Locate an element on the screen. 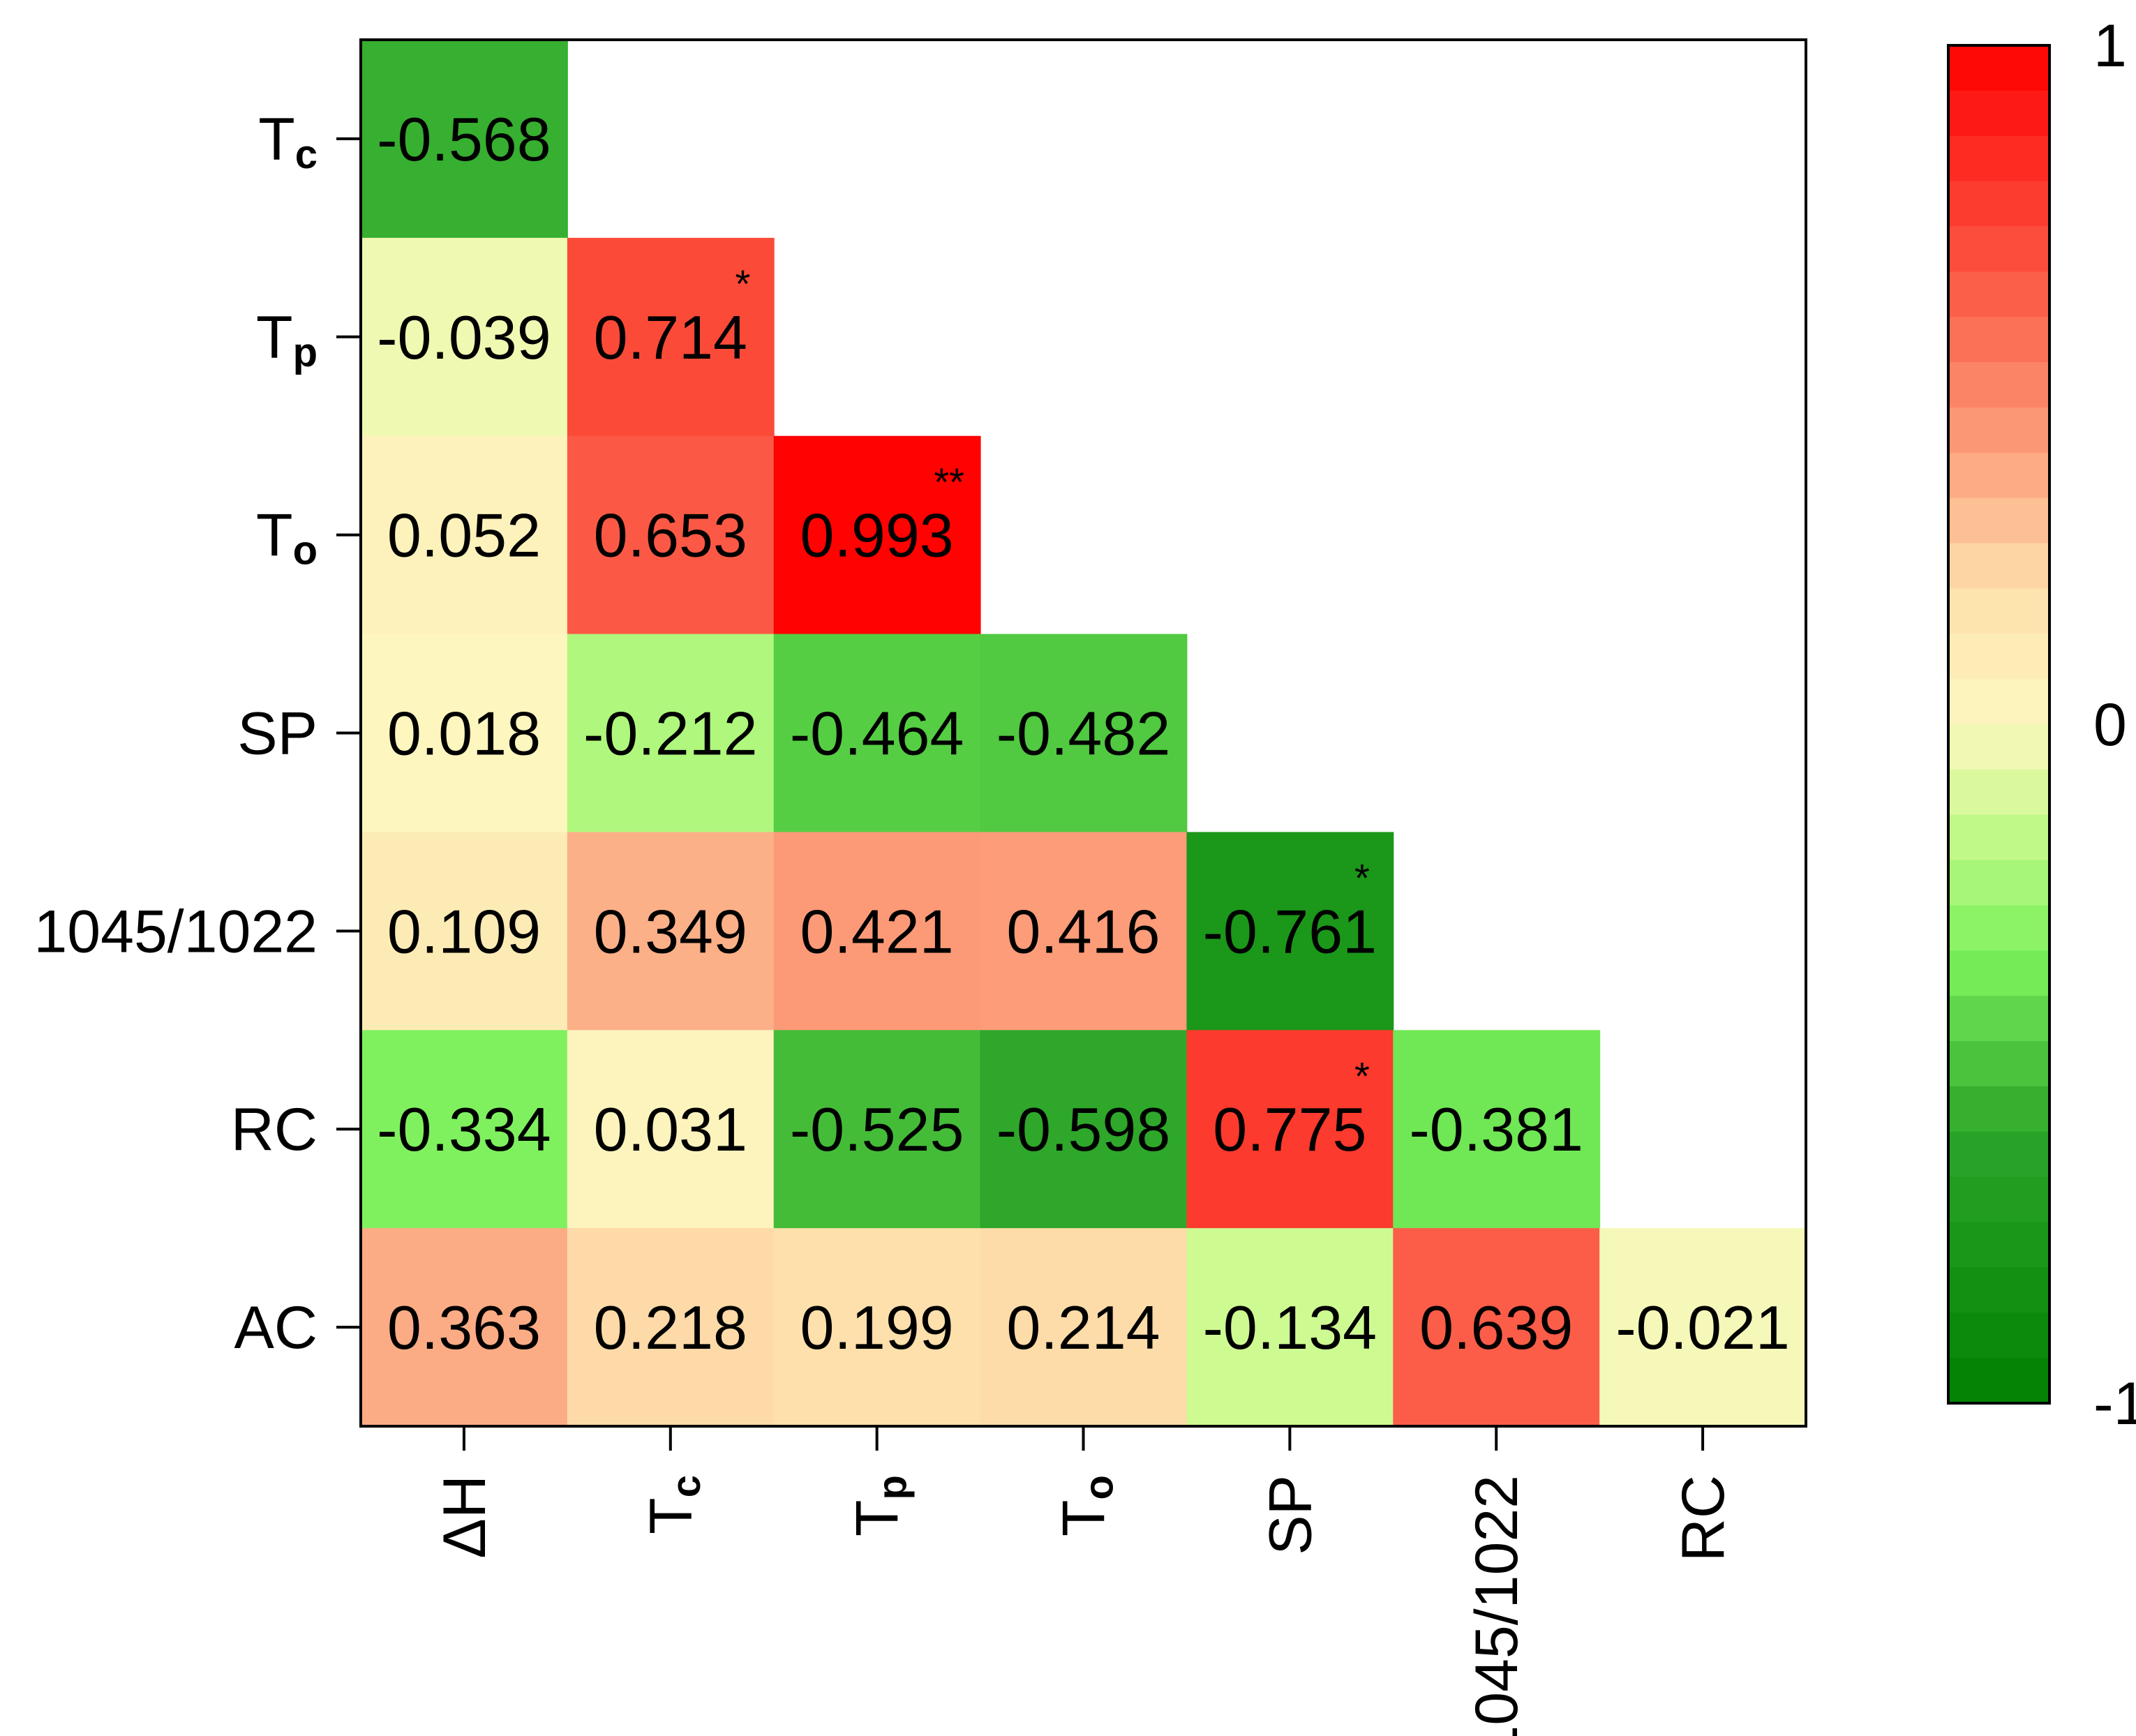 Image resolution: width=2136 pixels, height=1736 pixels. heatmap-cell-r4-c4 is located at coordinates (1290, 931).